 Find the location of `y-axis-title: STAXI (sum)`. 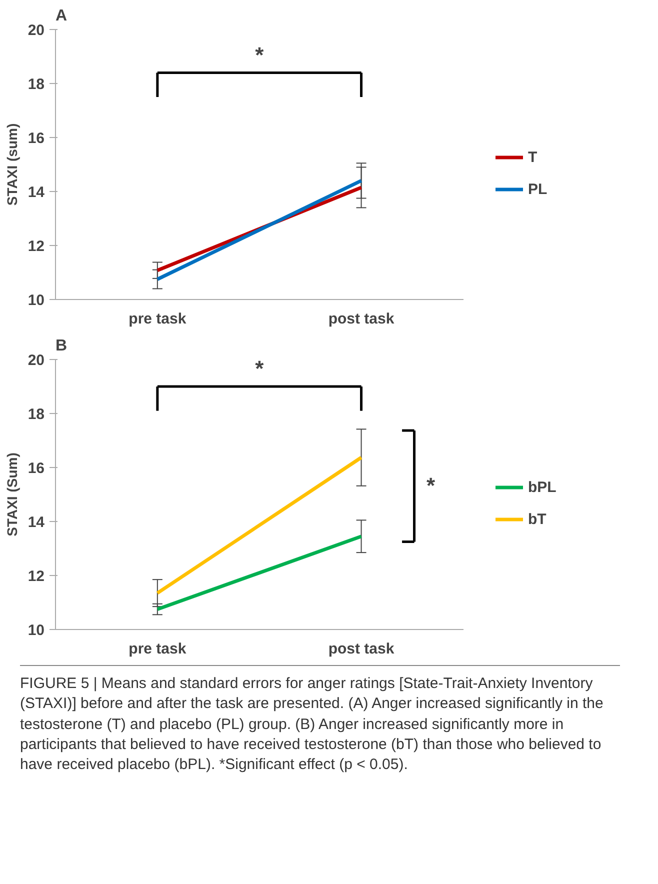

y-axis-title: STAXI (sum) is located at coordinates (12, 164).